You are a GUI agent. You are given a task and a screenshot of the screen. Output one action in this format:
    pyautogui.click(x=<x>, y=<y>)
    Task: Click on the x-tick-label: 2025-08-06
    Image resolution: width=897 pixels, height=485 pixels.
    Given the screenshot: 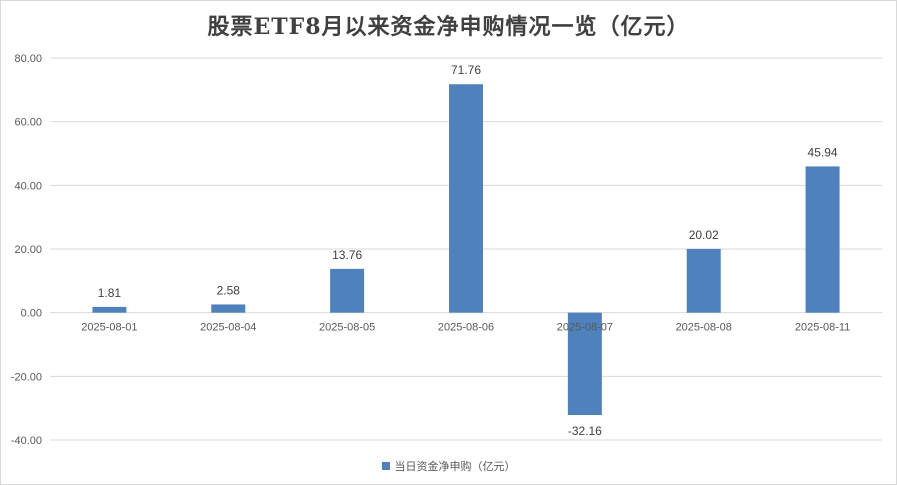 What is the action you would take?
    pyautogui.click(x=466, y=328)
    